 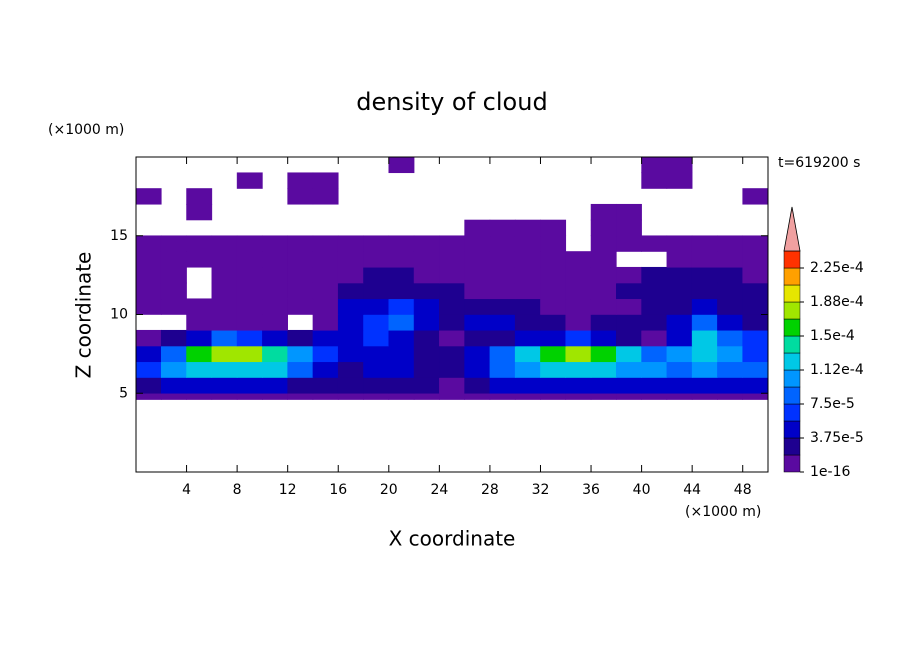 I want to click on colorbar-label: 7.5e-5, so click(x=832, y=404).